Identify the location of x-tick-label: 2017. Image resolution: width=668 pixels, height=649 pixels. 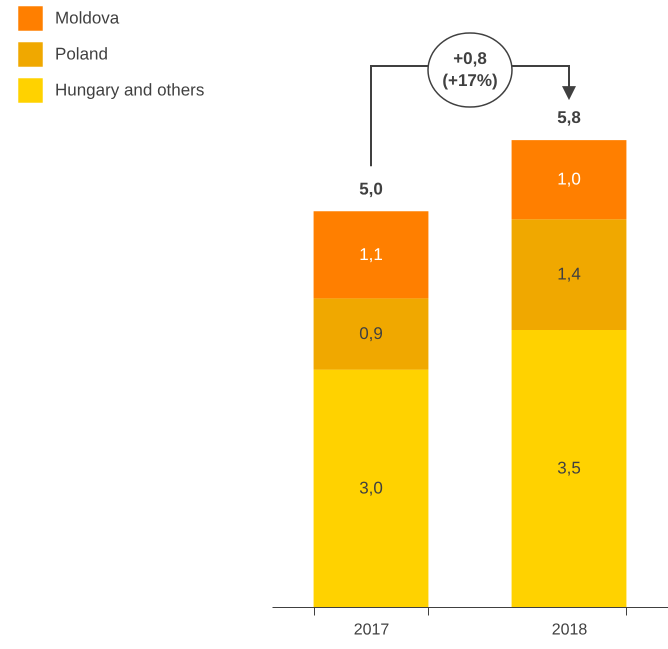
(372, 630).